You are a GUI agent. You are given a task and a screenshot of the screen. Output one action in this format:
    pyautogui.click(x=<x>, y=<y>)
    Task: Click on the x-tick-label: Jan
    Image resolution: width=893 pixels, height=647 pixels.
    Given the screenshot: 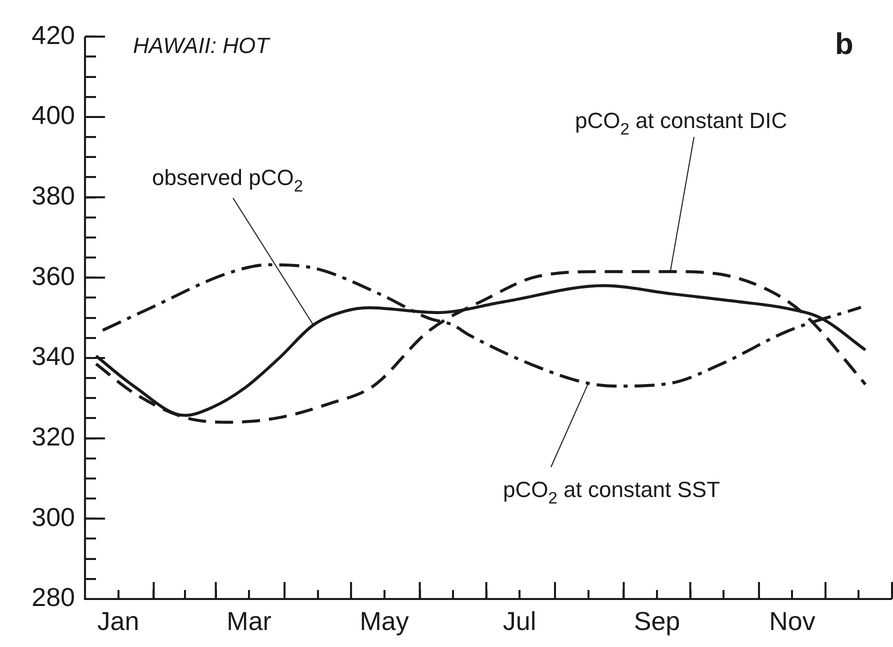 What is the action you would take?
    pyautogui.click(x=118, y=621)
    